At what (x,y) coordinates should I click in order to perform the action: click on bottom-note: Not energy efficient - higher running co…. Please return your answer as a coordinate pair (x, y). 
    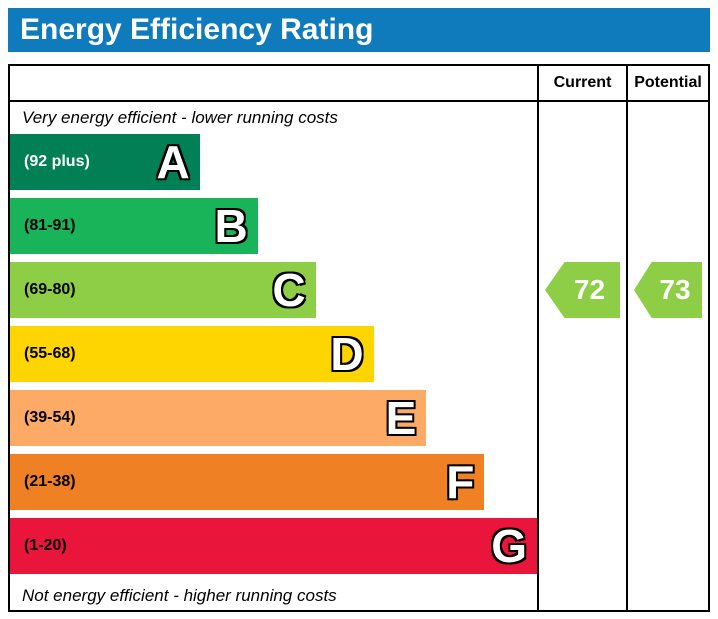
    Looking at the image, I should click on (179, 595).